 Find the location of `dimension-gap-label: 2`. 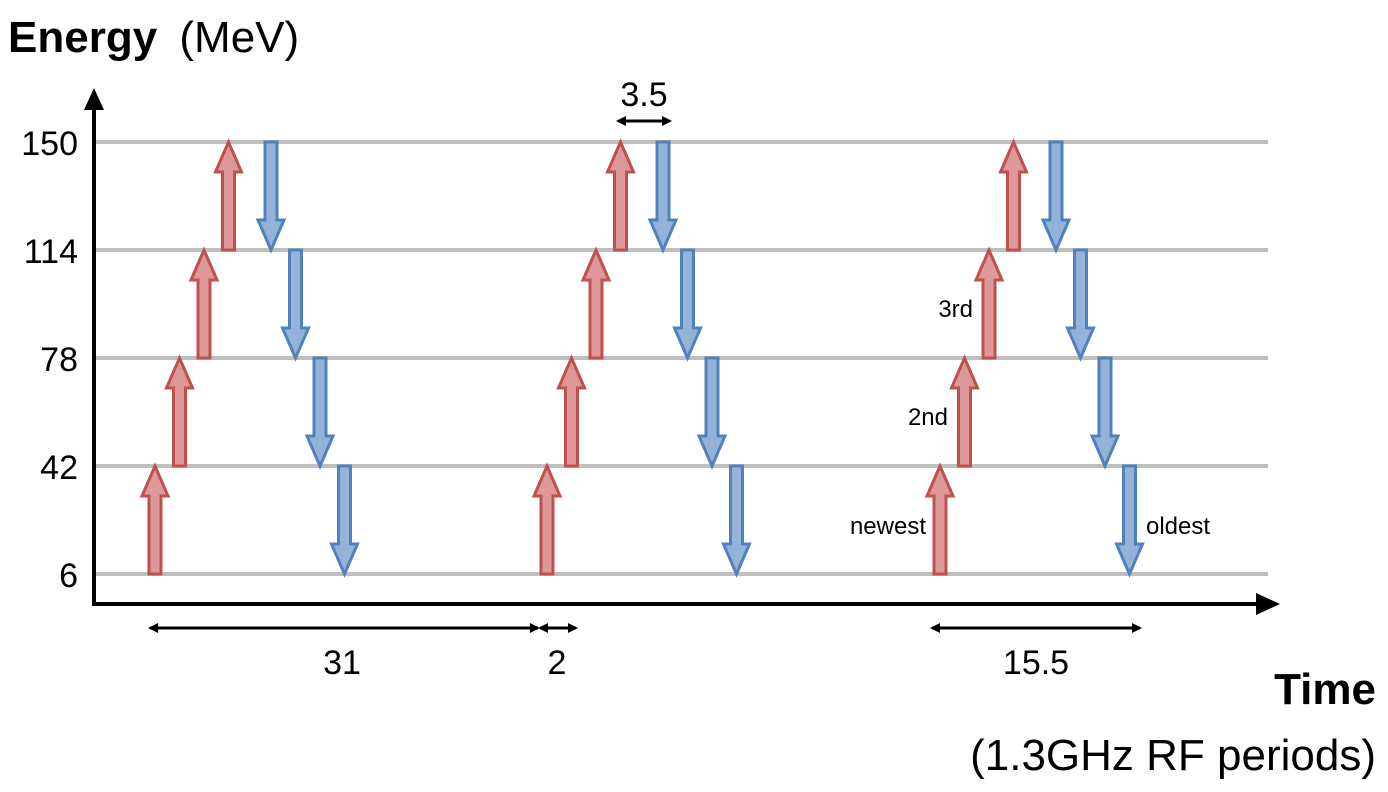

dimension-gap-label: 2 is located at coordinates (557, 663).